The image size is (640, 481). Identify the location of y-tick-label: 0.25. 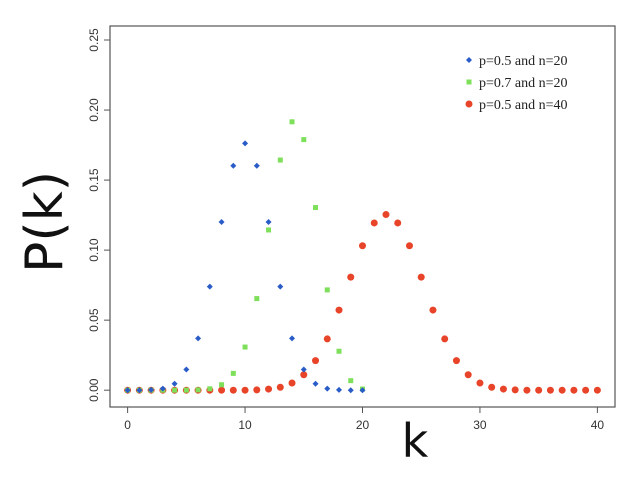
(94, 40).